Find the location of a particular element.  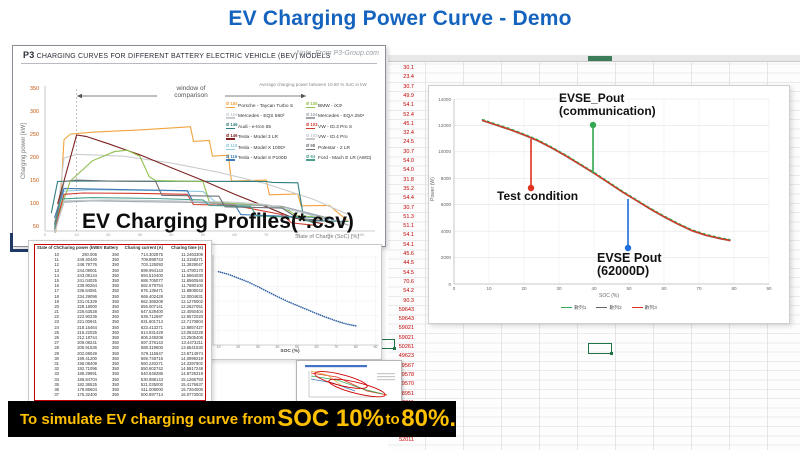

legend-avg-value: Ø 98 is located at coordinates (311, 145).